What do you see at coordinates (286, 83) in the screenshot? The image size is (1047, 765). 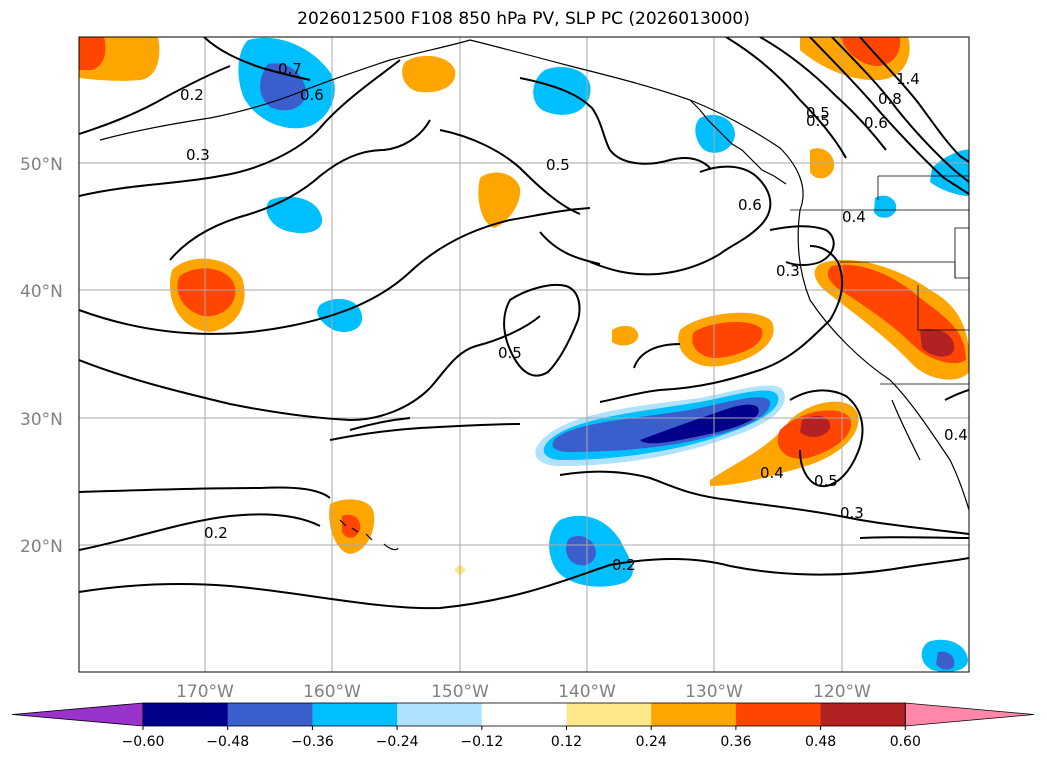 I see `negative-pv-area-gulf-alaska` at bounding box center [286, 83].